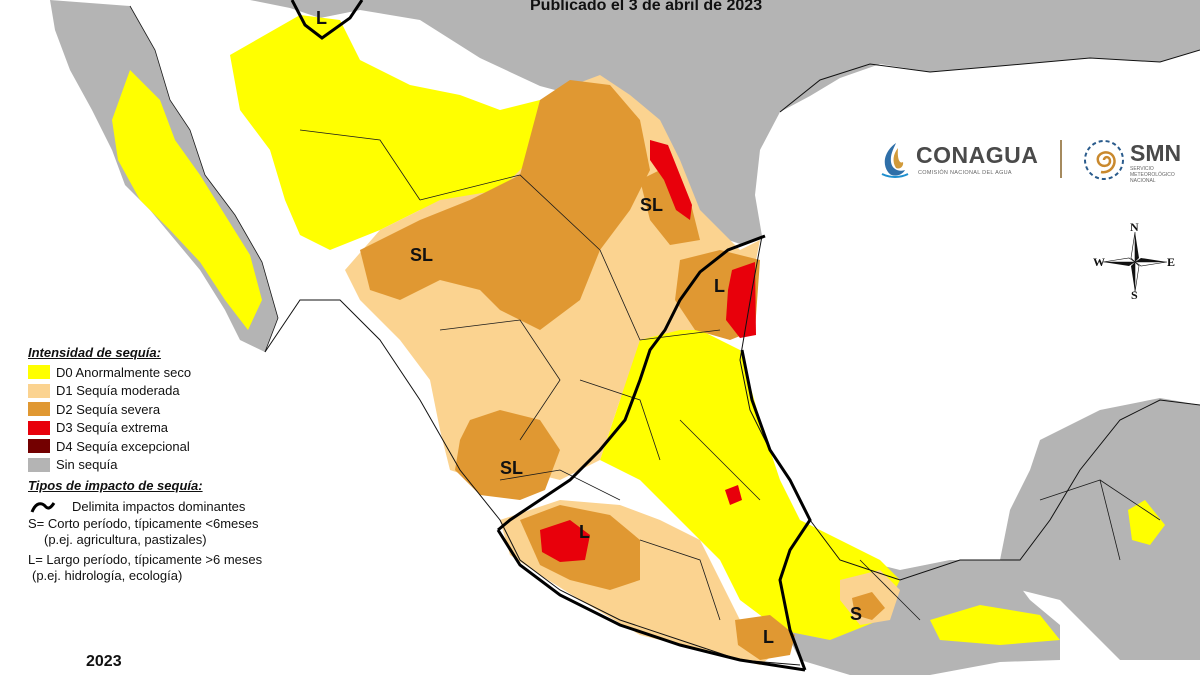 Image resolution: width=1200 pixels, height=675 pixels. Describe the element at coordinates (856, 614) in the screenshot. I see `region-label-s-southeast: S` at that location.